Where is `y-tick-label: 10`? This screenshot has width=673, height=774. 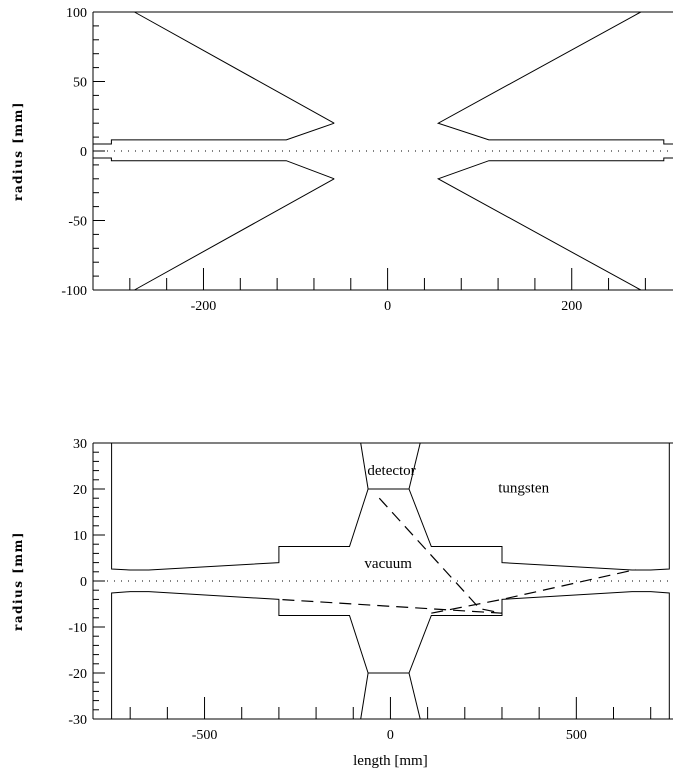 y-tick-label: 10 is located at coordinates (80, 536).